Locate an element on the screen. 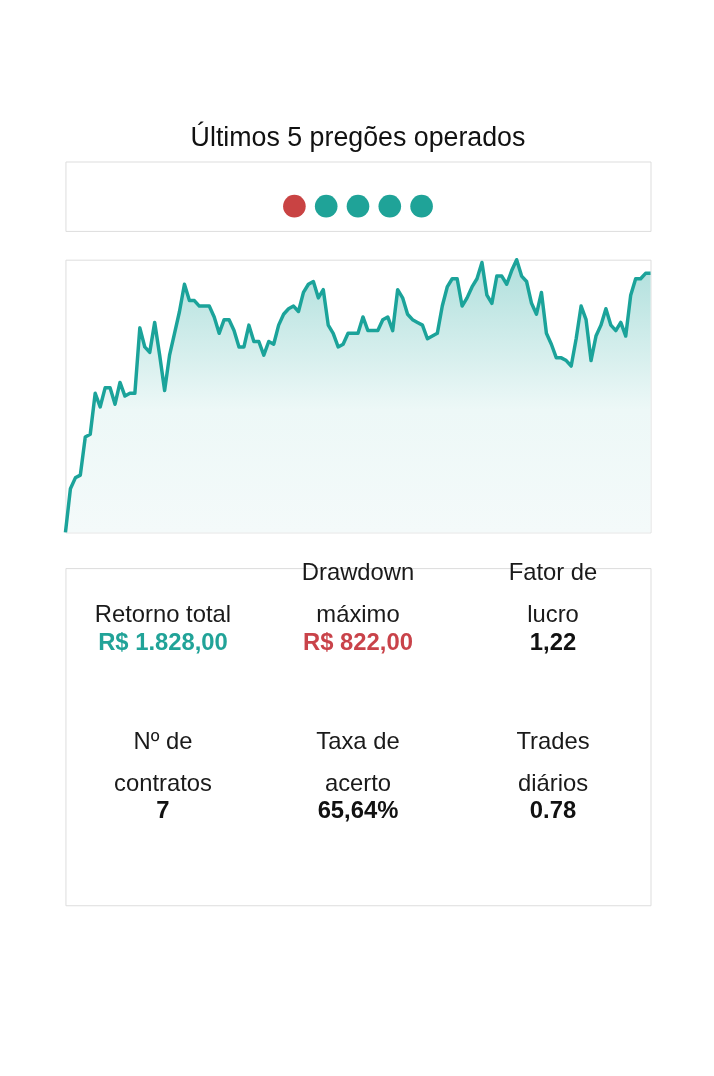 The image size is (714, 1076). category-label: Drawdown máximo is located at coordinates (358, 593).